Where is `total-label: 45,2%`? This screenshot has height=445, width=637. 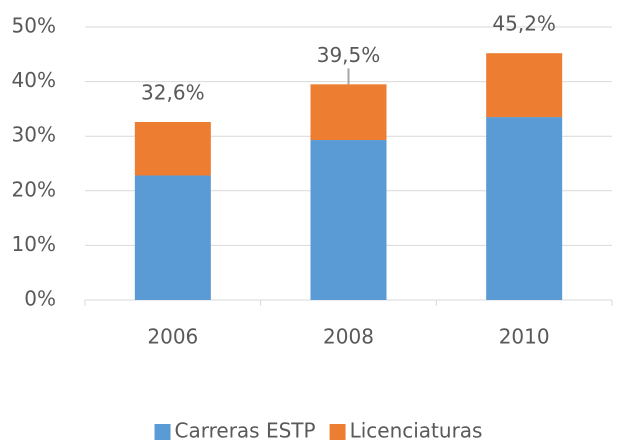 total-label: 45,2% is located at coordinates (524, 24).